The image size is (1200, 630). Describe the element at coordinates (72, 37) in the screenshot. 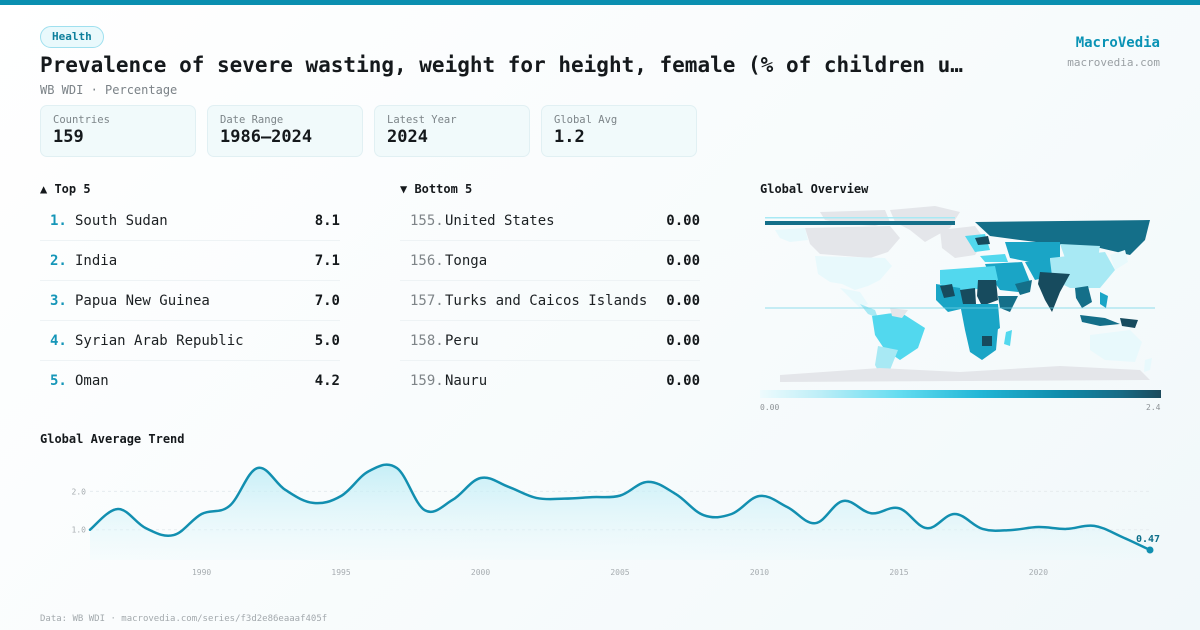

I see `category-badge: Health` at that location.